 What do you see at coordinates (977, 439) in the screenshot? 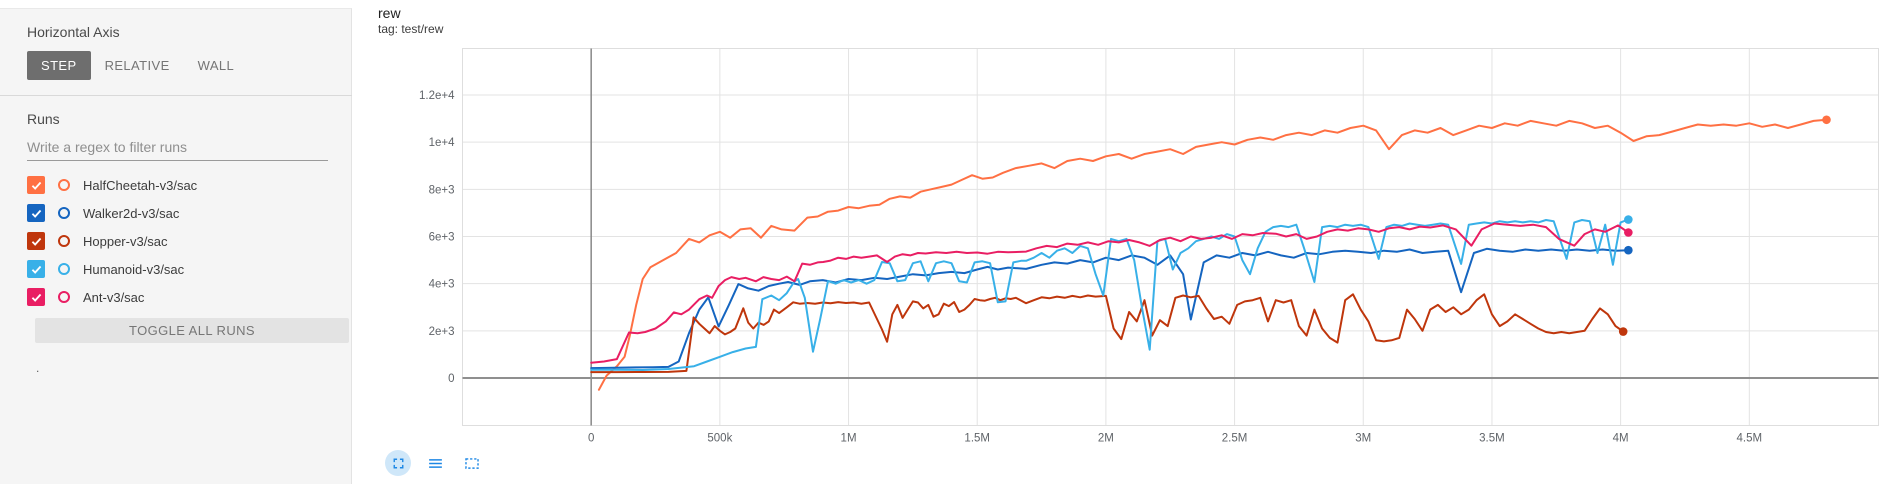
I see `x-tick-label: 1.5M` at bounding box center [977, 439].